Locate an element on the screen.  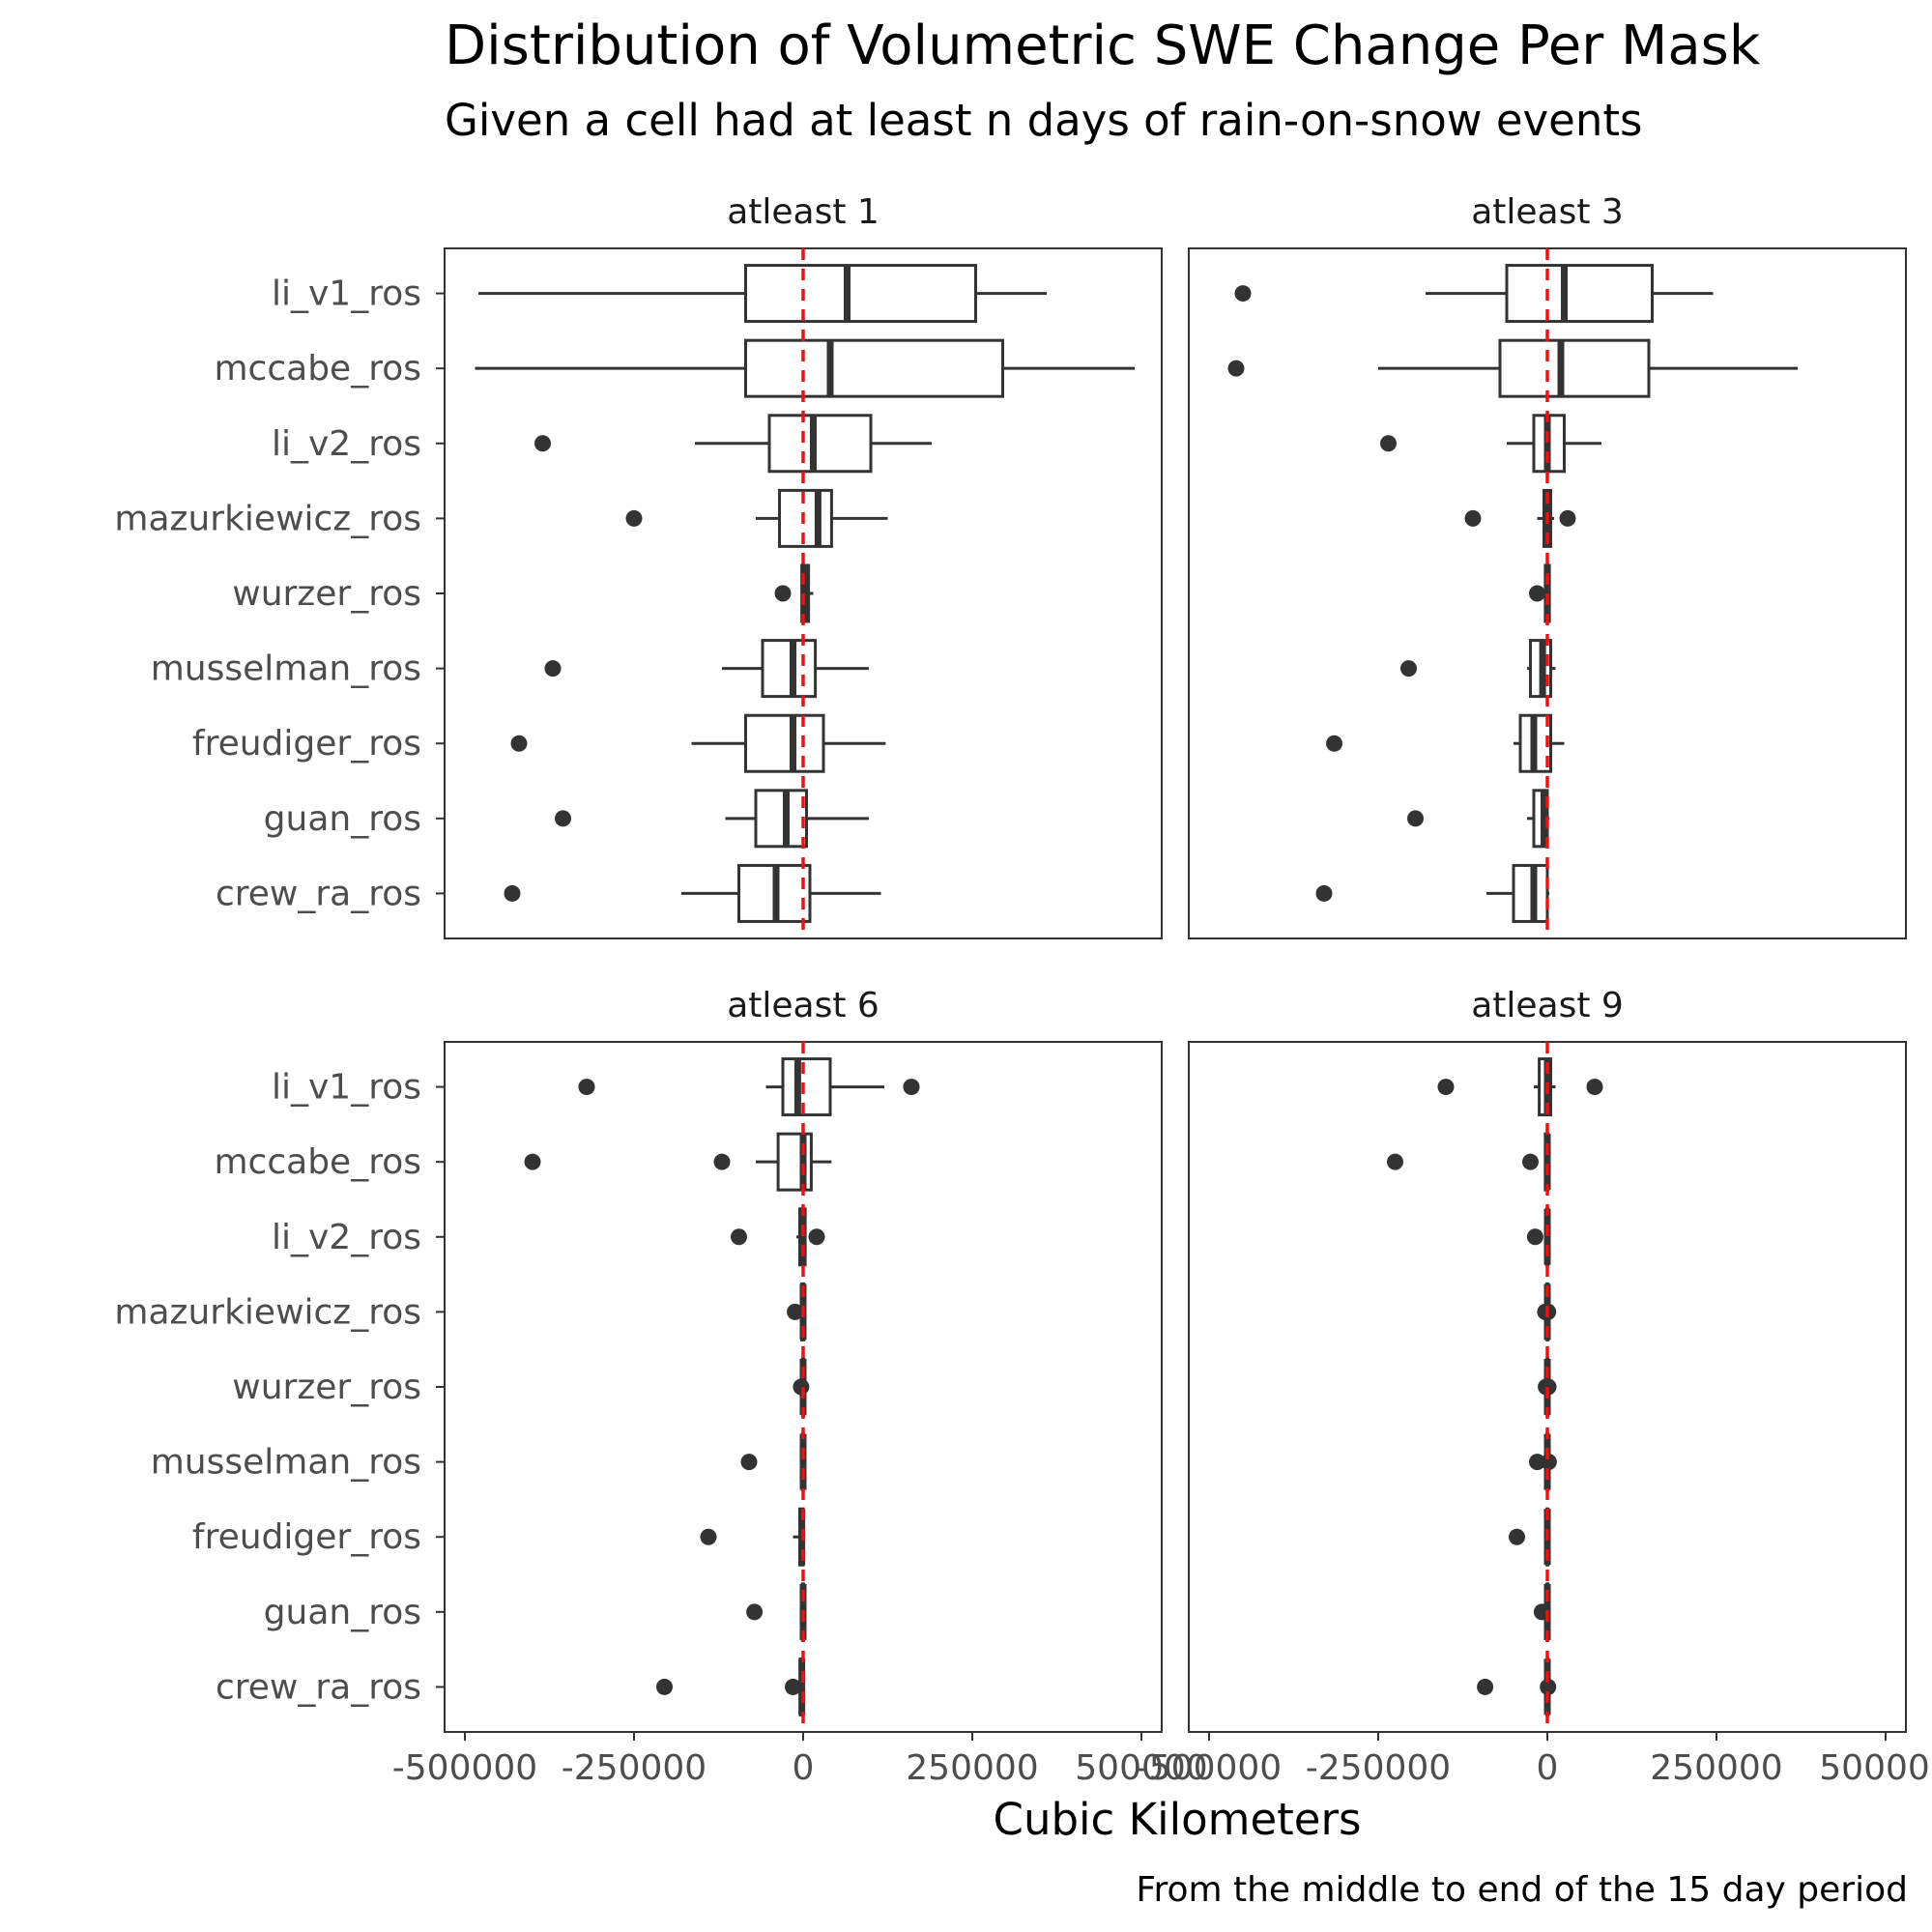
box-li_v2_ros is located at coordinates (733, 444).